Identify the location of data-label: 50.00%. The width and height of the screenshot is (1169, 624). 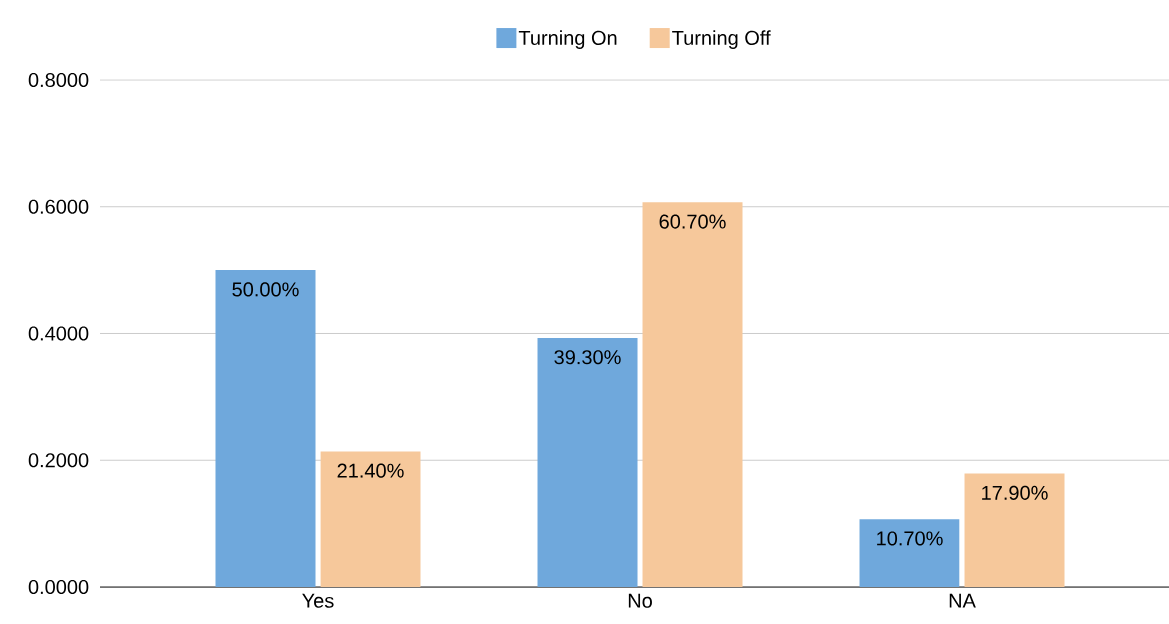
(265, 289).